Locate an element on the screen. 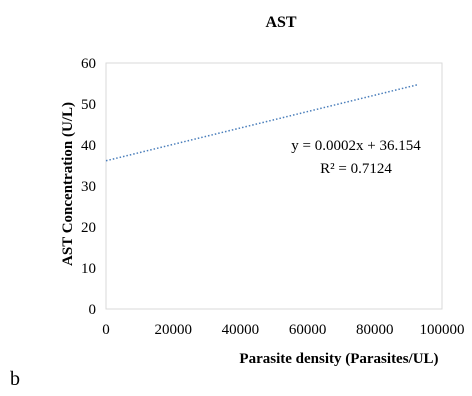 The height and width of the screenshot is (396, 472). y-tick-label: 10 is located at coordinates (88, 269).